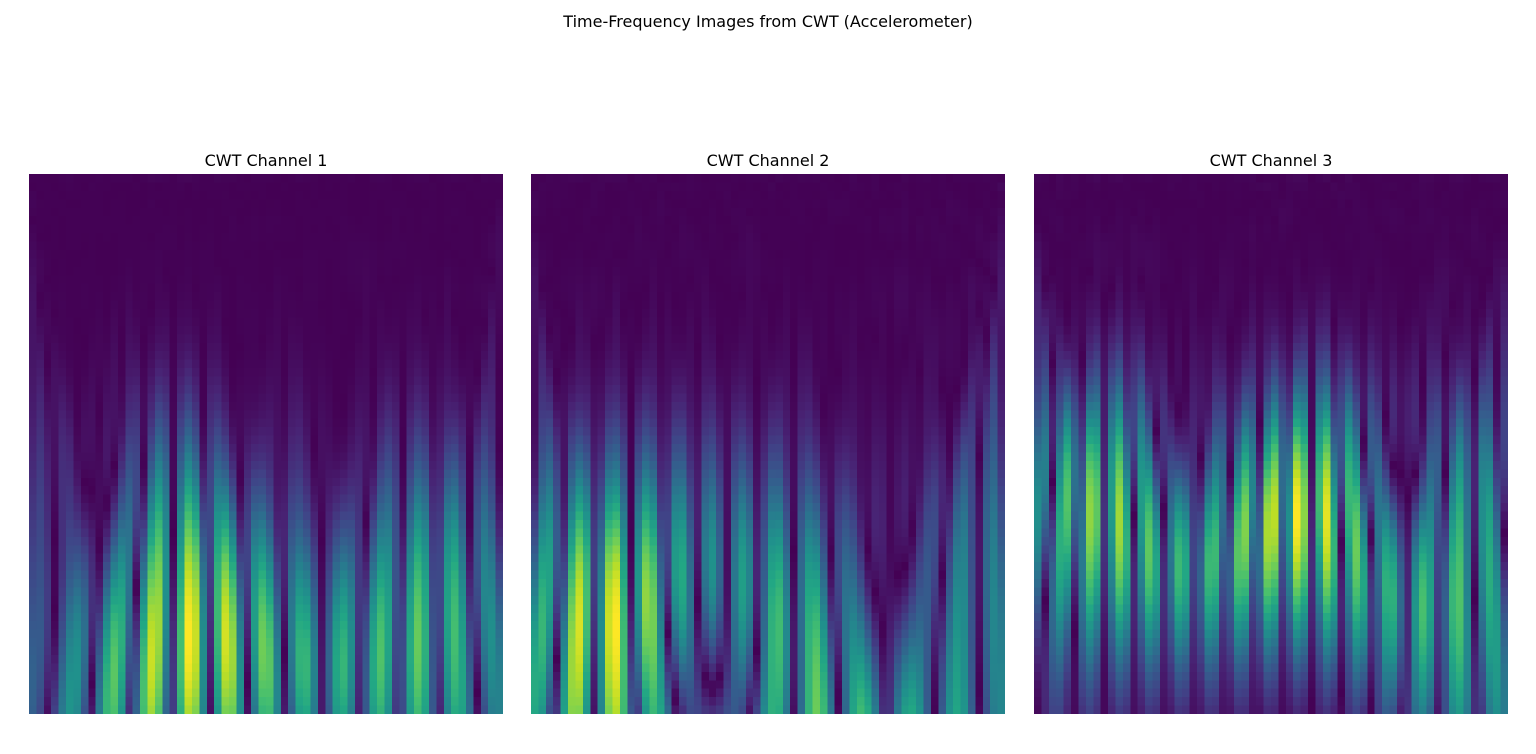  I want to click on panel-title: CWT Channel 2, so click(768, 160).